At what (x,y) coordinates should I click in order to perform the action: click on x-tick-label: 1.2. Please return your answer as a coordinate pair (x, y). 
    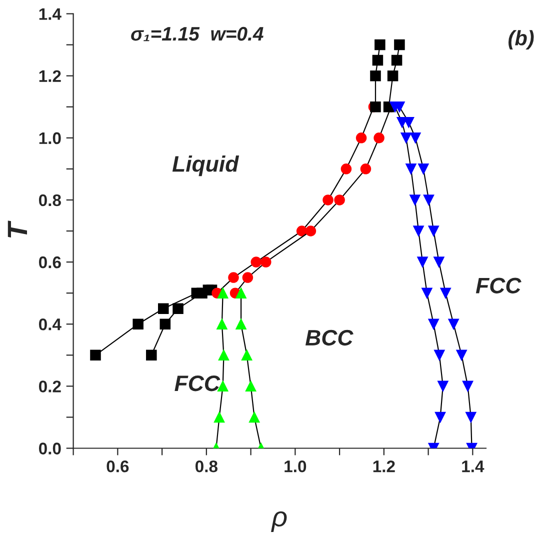
    Looking at the image, I should click on (384, 466).